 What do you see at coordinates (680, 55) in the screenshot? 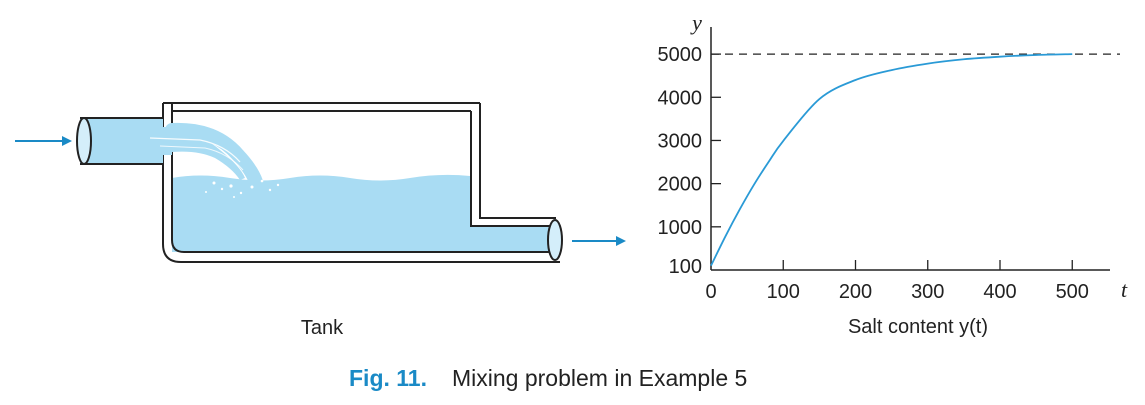
I see `y-tick-label: 5000` at bounding box center [680, 55].